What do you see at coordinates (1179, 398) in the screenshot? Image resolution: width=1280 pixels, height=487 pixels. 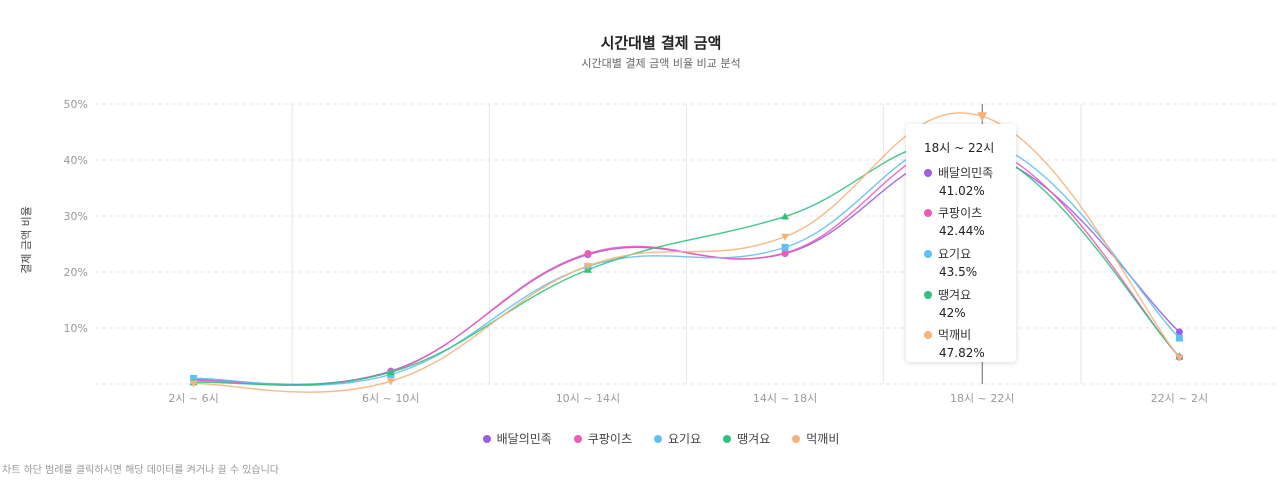 I see `x-tick-label: 22시 ~ 2시` at bounding box center [1179, 398].